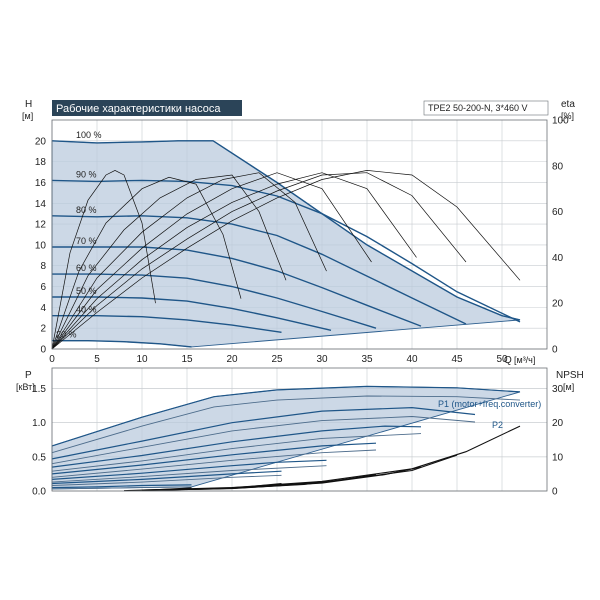  I want to click on p-tick-label-0: 0.0, so click(39, 492).